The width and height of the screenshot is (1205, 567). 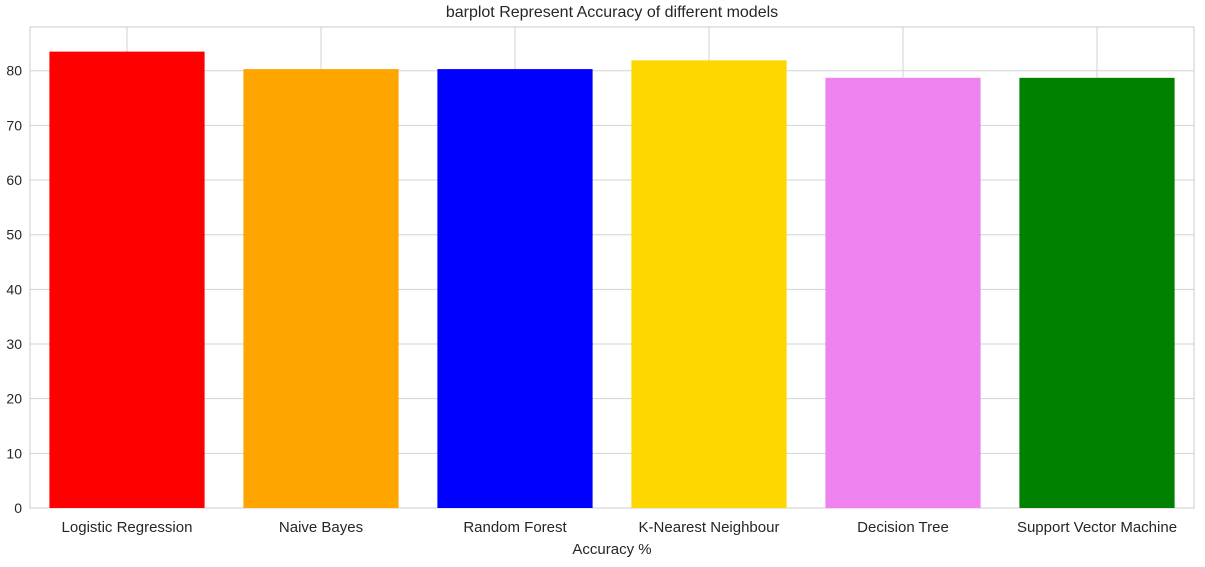 I want to click on x-tick-label: Logistic Regression, so click(x=127, y=527).